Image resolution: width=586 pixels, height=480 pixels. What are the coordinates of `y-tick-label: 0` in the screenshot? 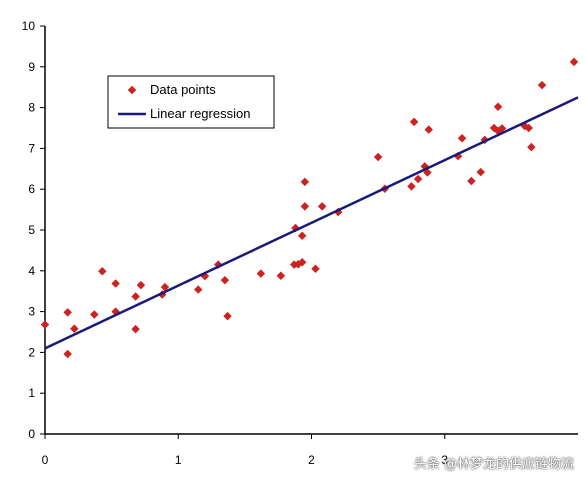 It's located at (31, 434).